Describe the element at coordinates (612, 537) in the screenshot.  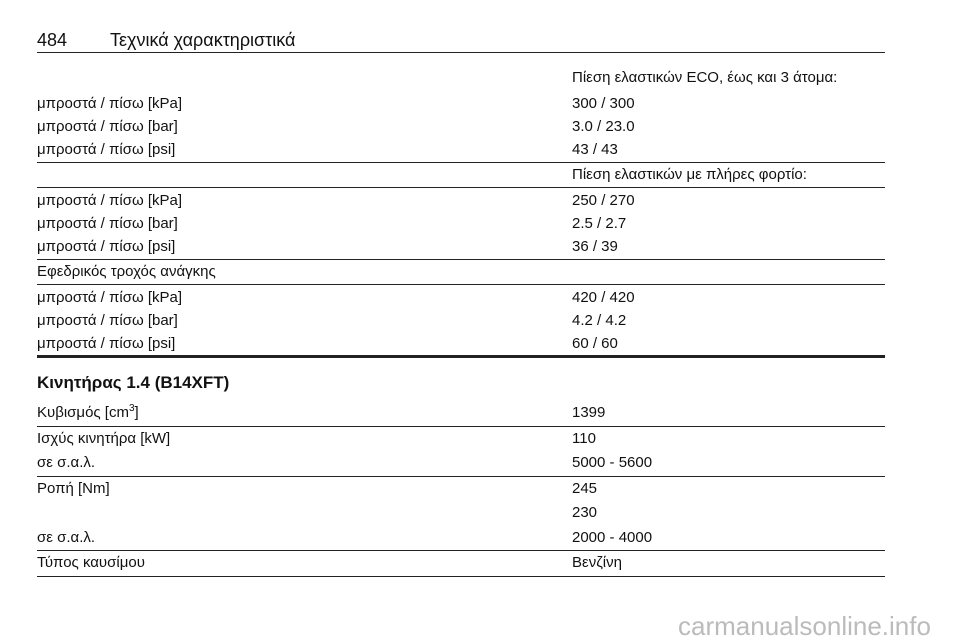
I see `row-value: 2000 - 4000` at that location.